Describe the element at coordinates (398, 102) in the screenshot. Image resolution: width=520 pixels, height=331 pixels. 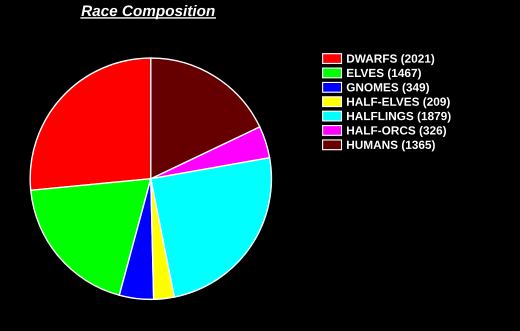
I see `legend-label: HALF-ELVES (209)` at that location.